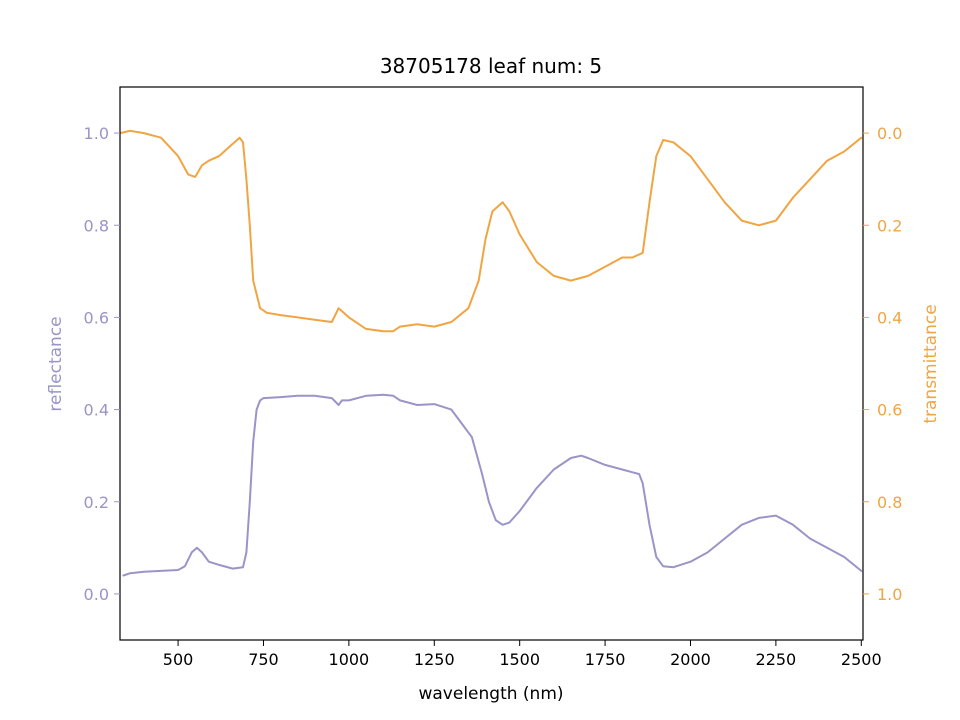 Image resolution: width=960 pixels, height=720 pixels. Describe the element at coordinates (263, 659) in the screenshot. I see `x-tick-label: 750` at that location.